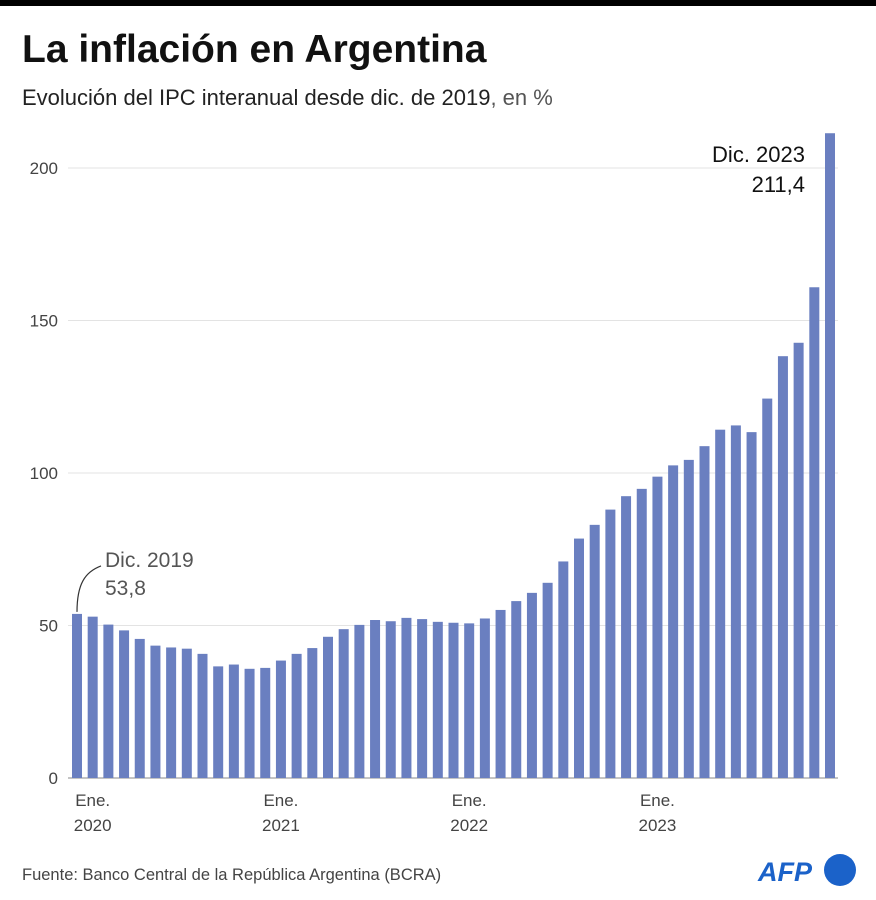  Describe the element at coordinates (359, 701) in the screenshot. I see `bar-jun-2021` at that location.